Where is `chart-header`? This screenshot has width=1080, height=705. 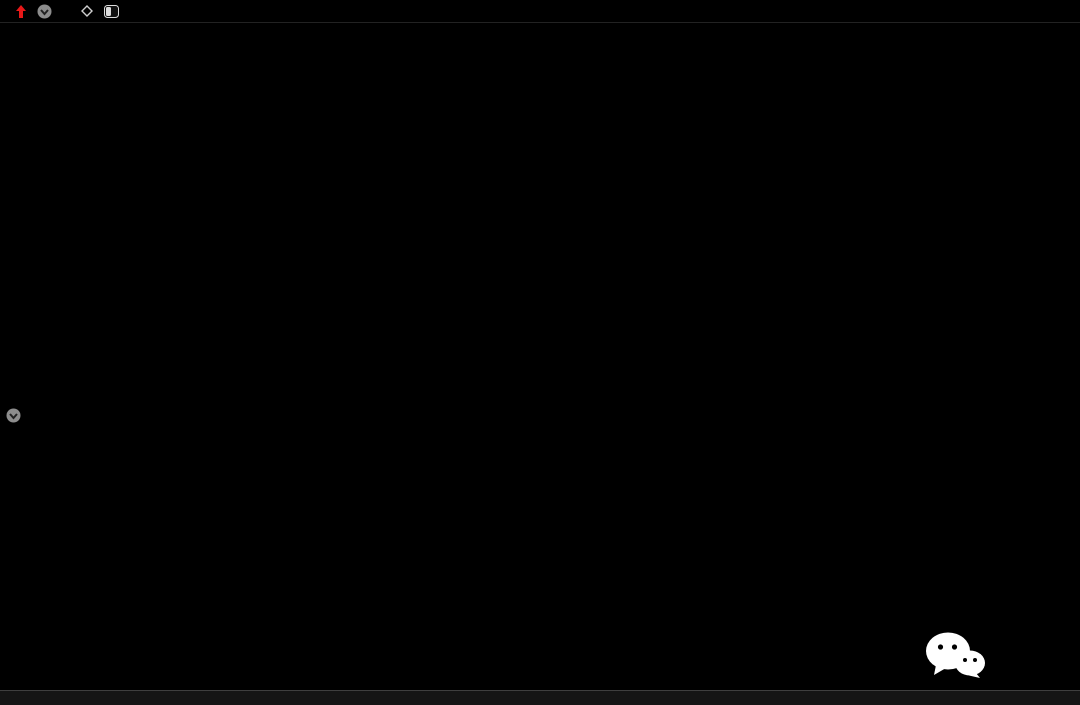
chart-header is located at coordinates (540, 11).